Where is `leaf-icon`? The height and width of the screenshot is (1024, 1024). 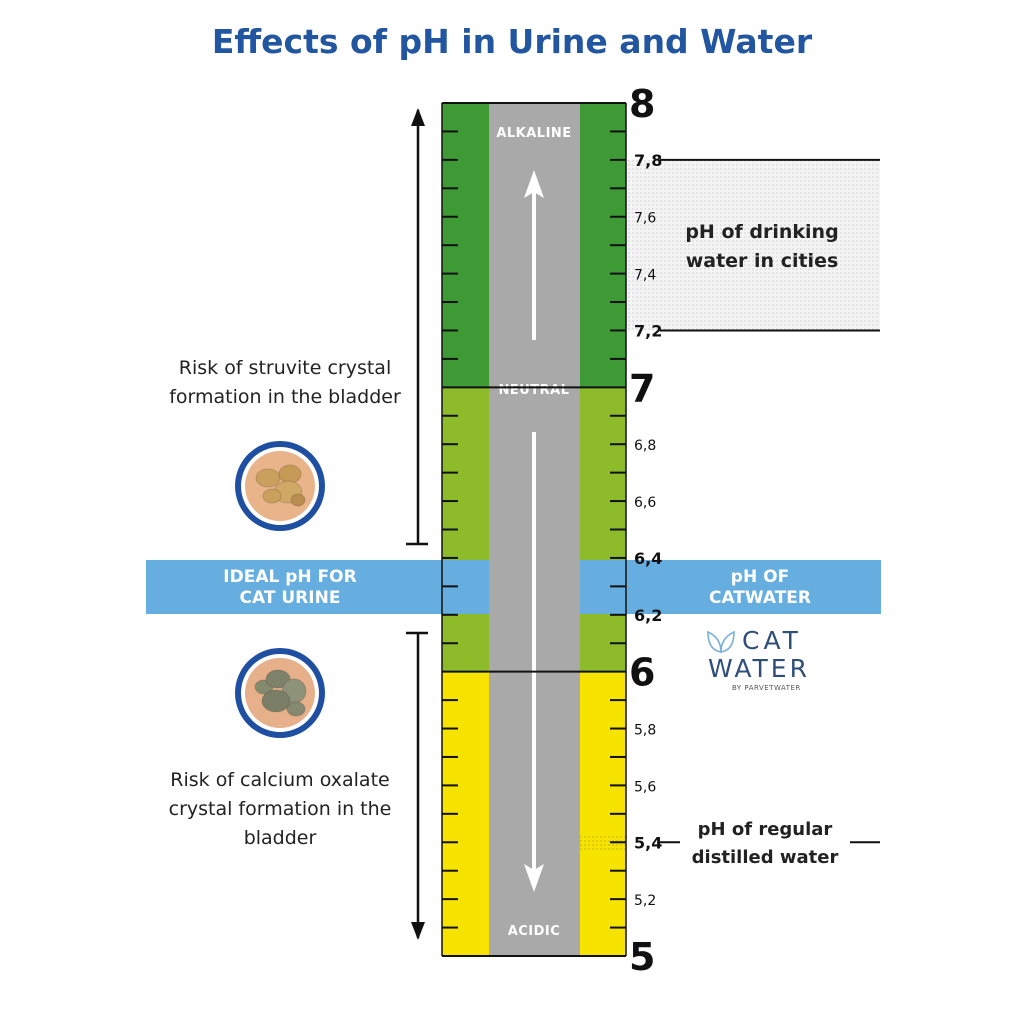 leaf-icon is located at coordinates (721, 641).